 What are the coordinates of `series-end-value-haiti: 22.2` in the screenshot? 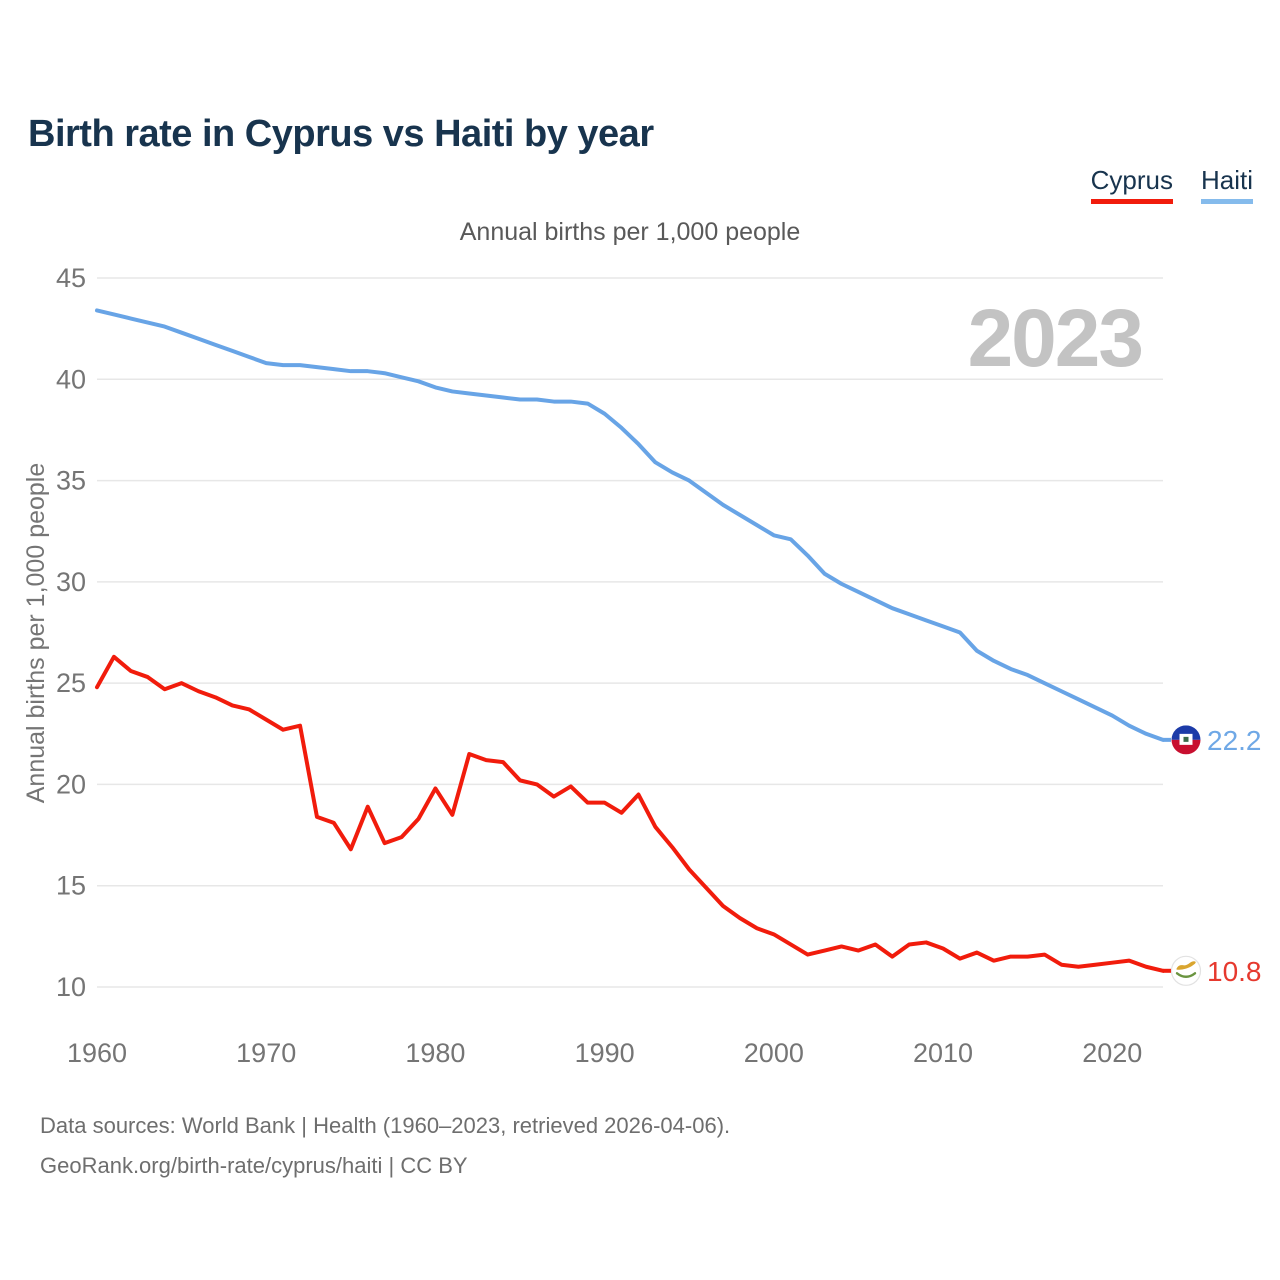 It's located at (1234, 740).